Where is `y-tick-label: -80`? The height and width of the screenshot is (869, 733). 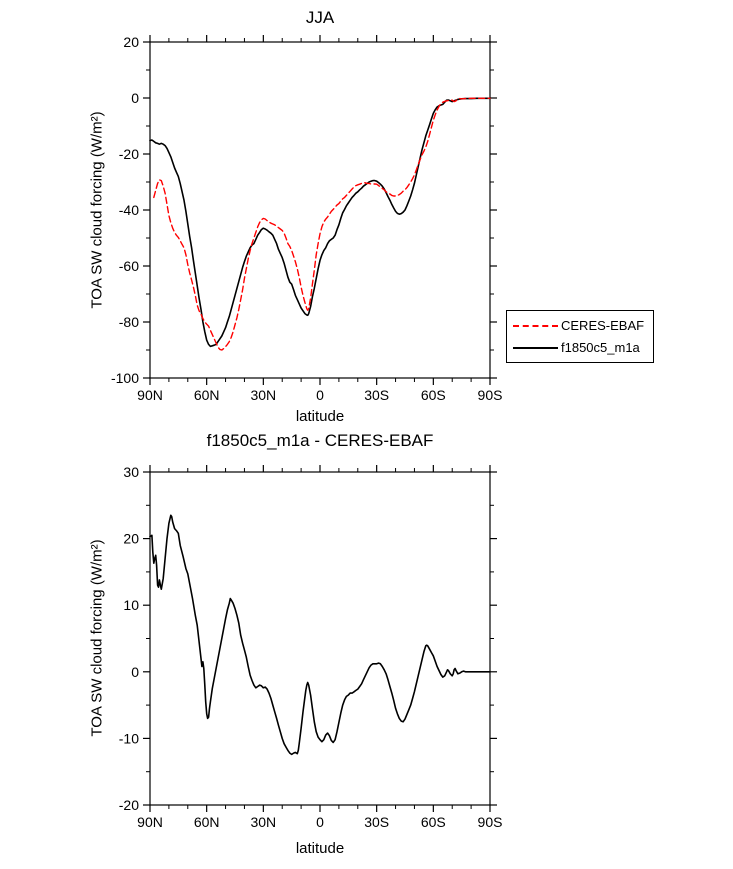 y-tick-label: -80 is located at coordinates (129, 322).